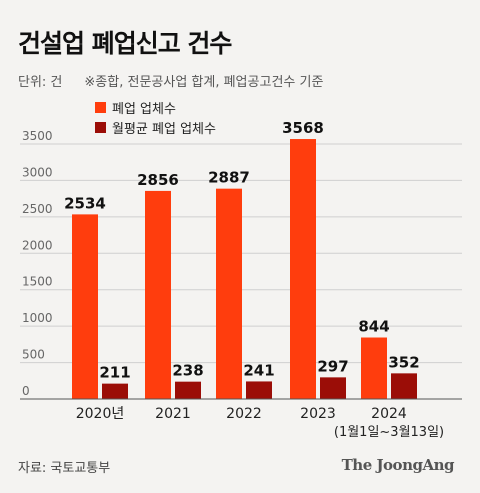 The width and height of the screenshot is (480, 493). What do you see at coordinates (229, 178) in the screenshot?
I see `data-label: 2887` at bounding box center [229, 178].